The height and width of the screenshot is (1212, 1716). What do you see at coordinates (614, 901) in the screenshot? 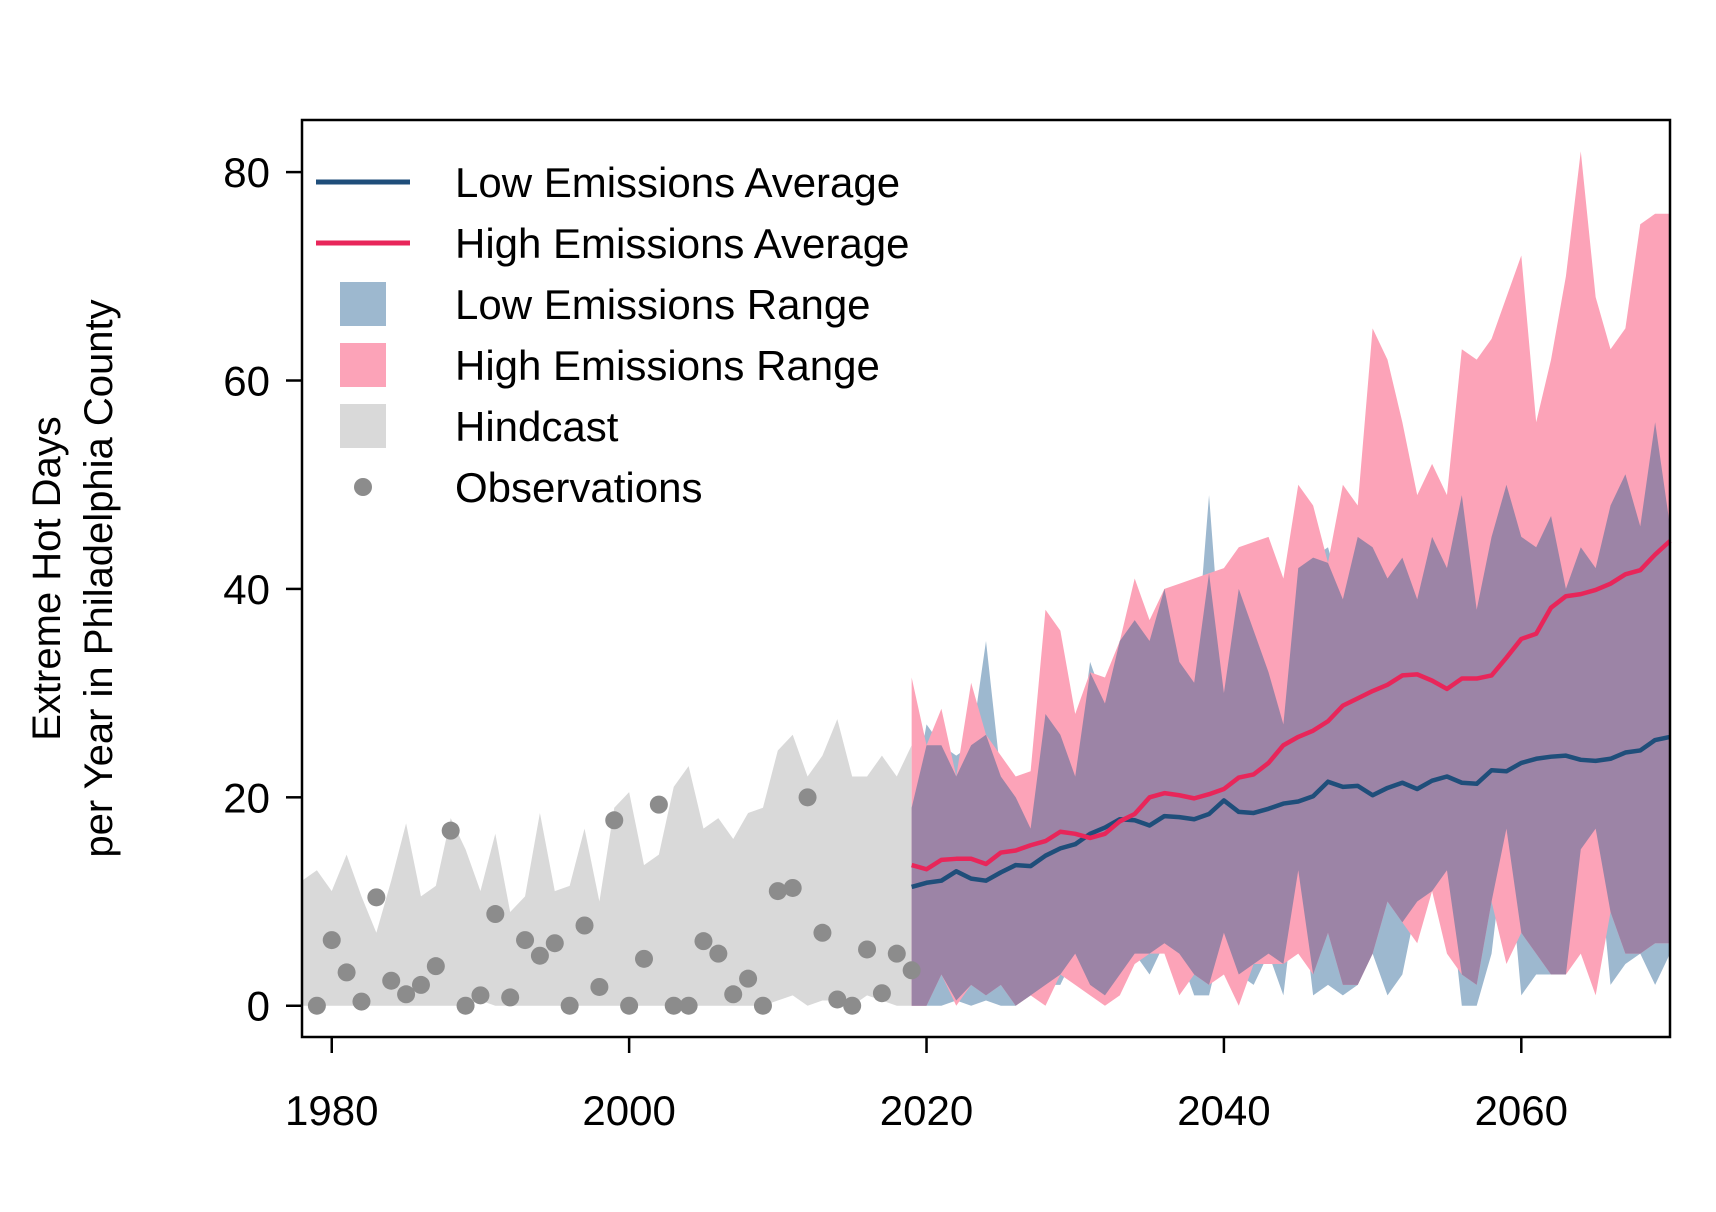
I see `observation-points` at bounding box center [614, 901].